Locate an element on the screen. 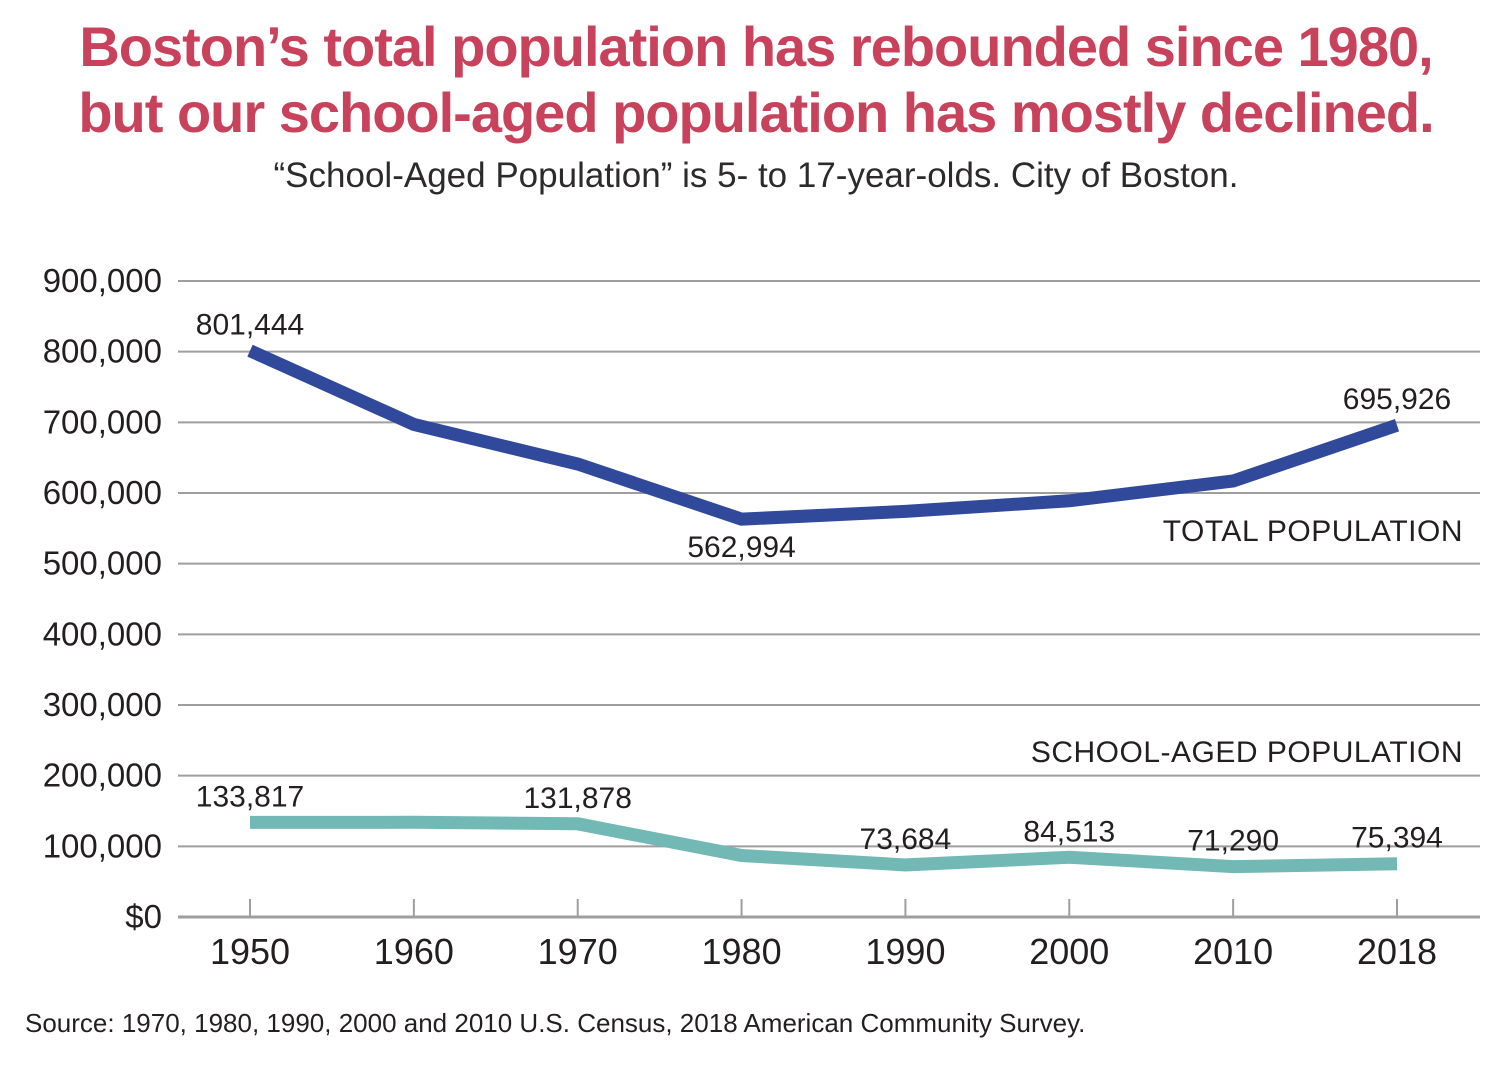 The width and height of the screenshot is (1512, 1065). y-axis-label-600-000: 600,000 is located at coordinates (102, 492).